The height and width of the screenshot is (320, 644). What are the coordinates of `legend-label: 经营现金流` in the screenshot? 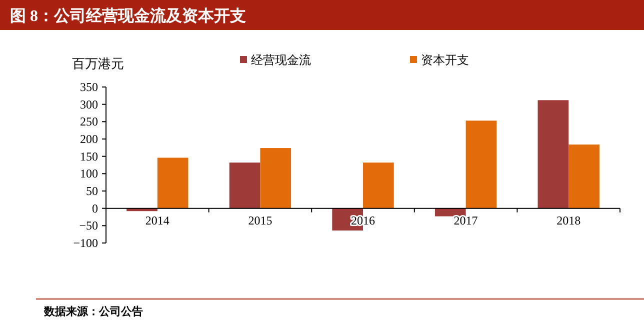 It's located at (281, 60).